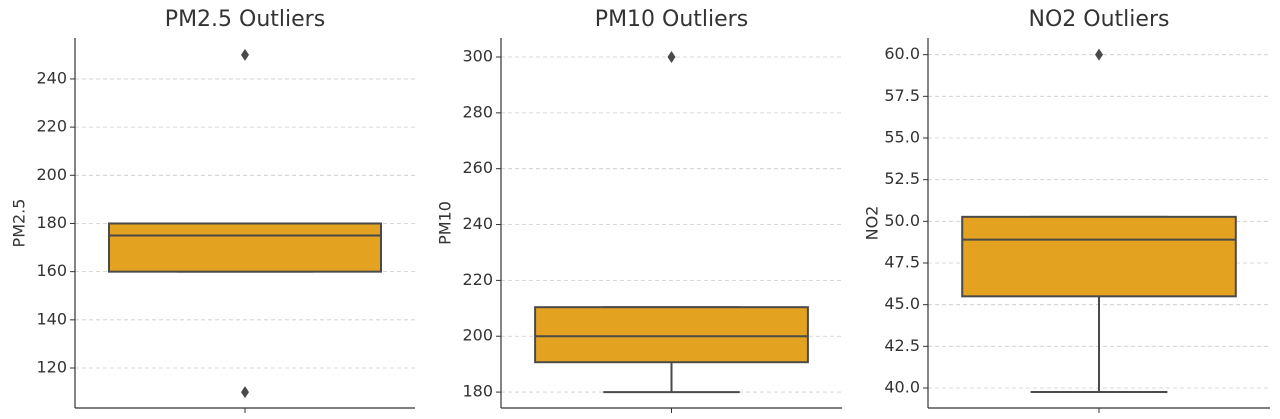 The width and height of the screenshot is (1280, 419). Describe the element at coordinates (902, 95) in the screenshot. I see `y-tick-label: 57.5` at that location.